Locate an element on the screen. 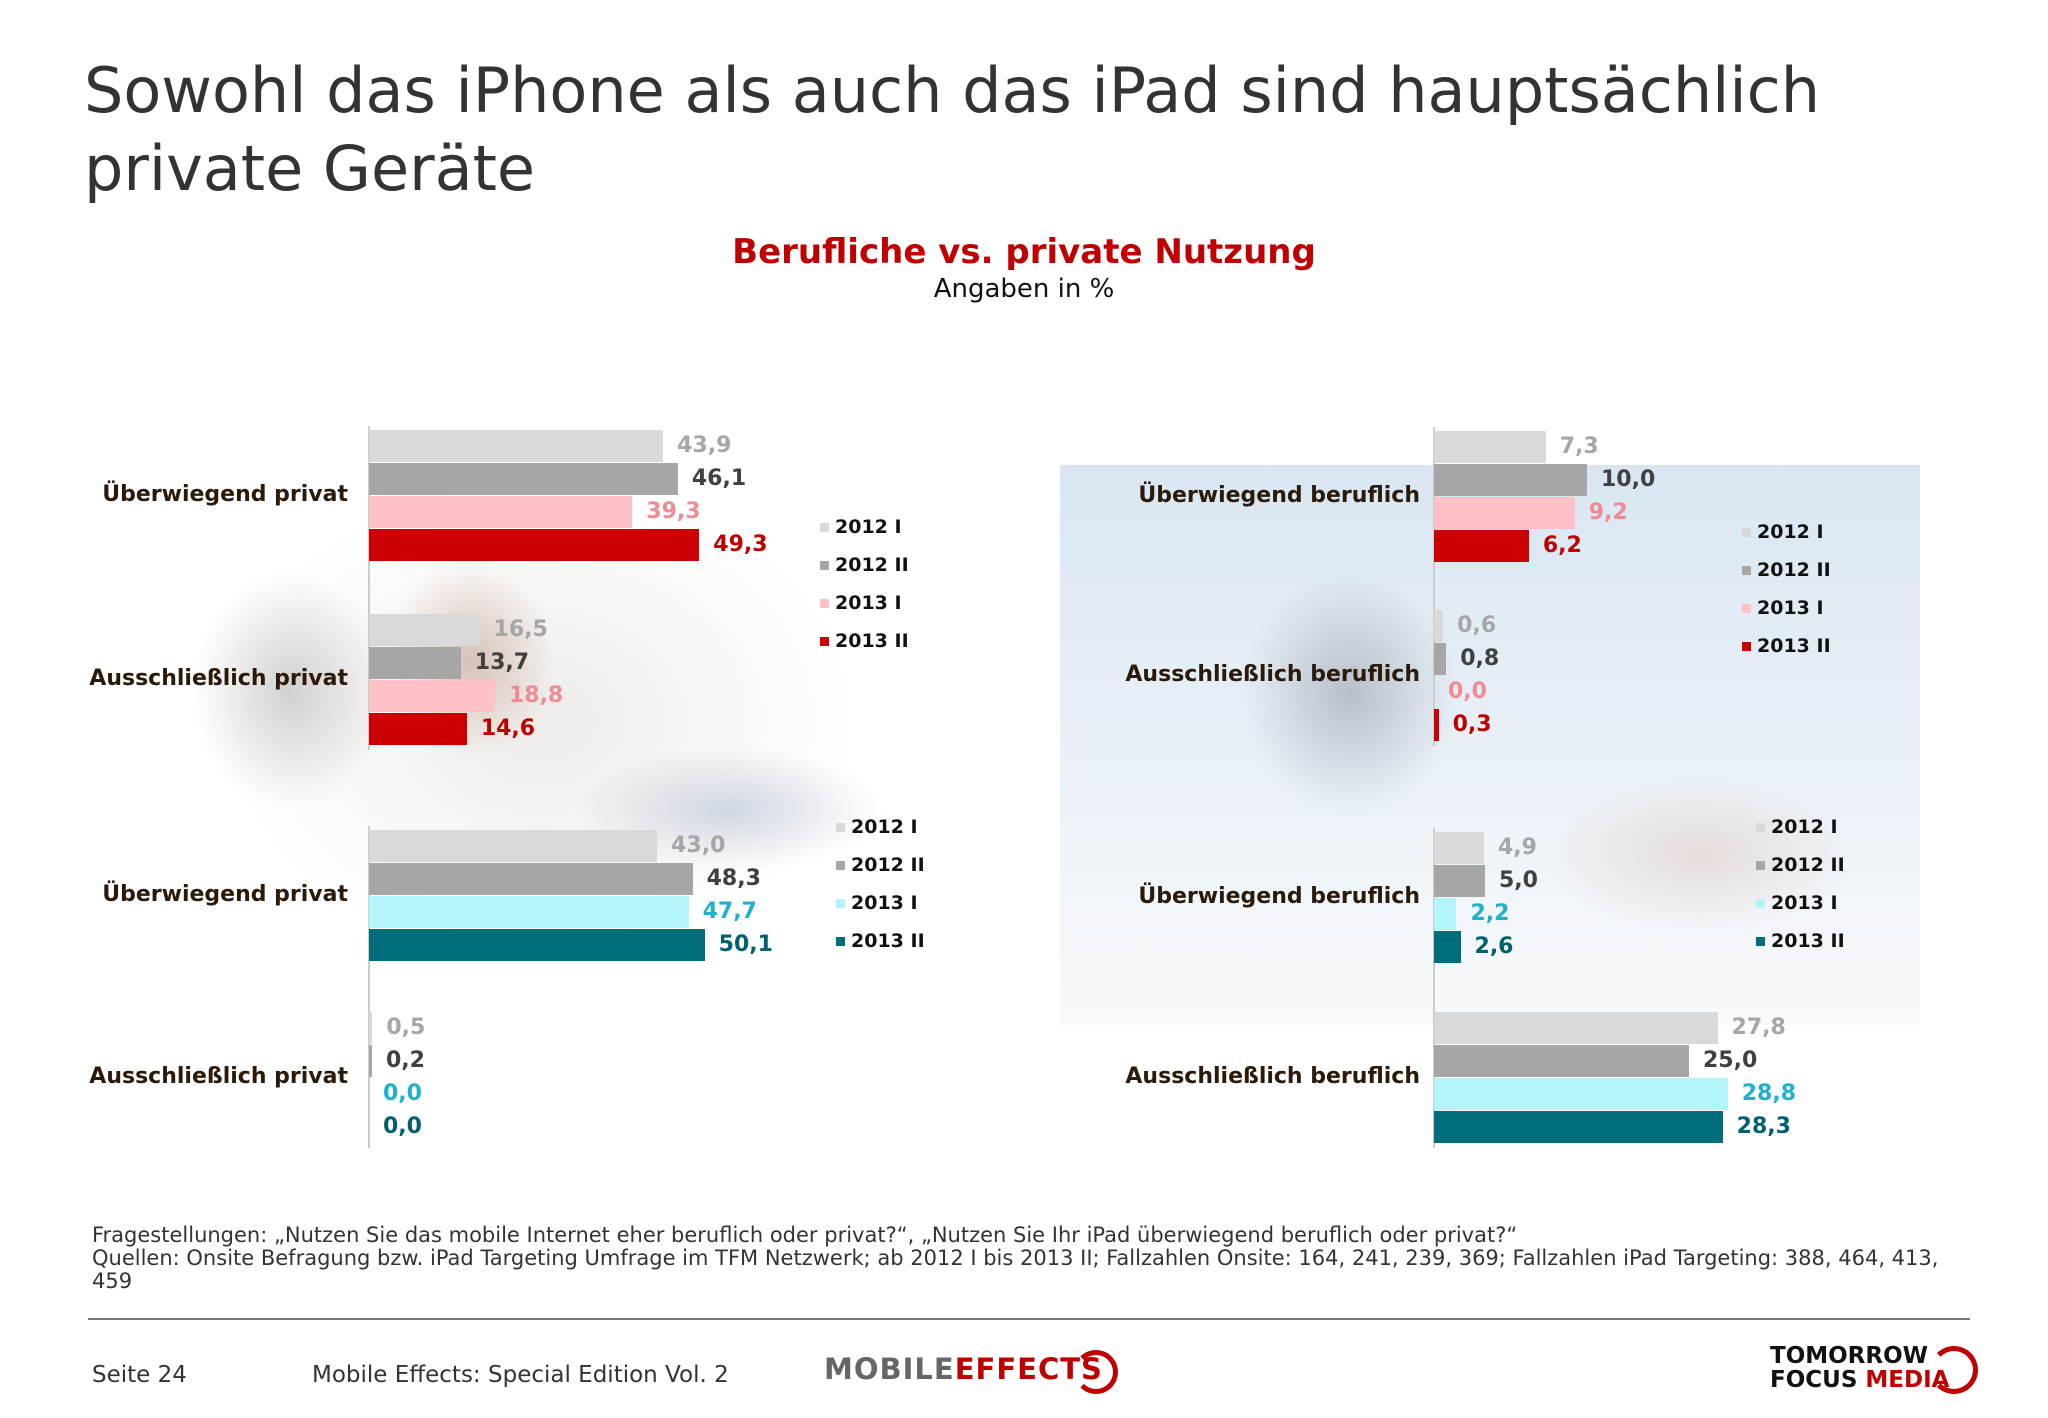 The height and width of the screenshot is (1418, 2048). legend: 2012 I 2012 II 2013 I 2013 II is located at coordinates (1800, 884).